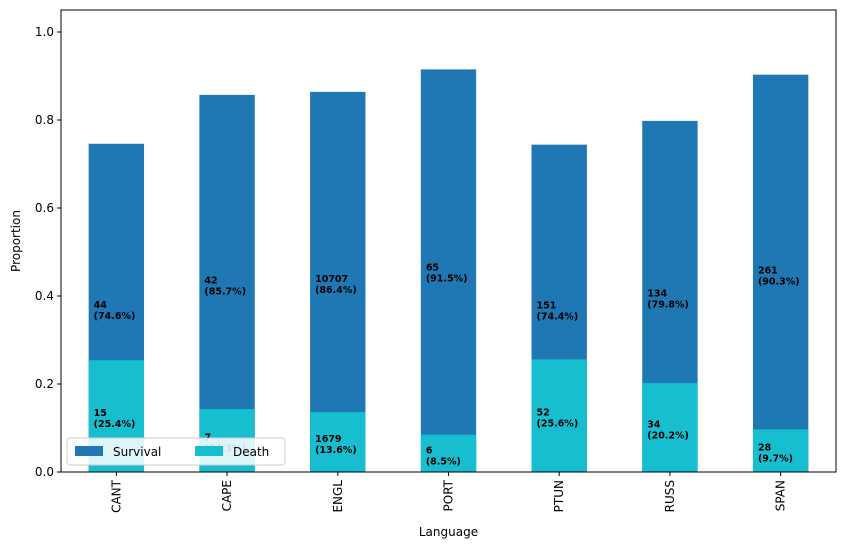  I want to click on bar-label-survival-ptun: 151 (74.4%), so click(558, 311).